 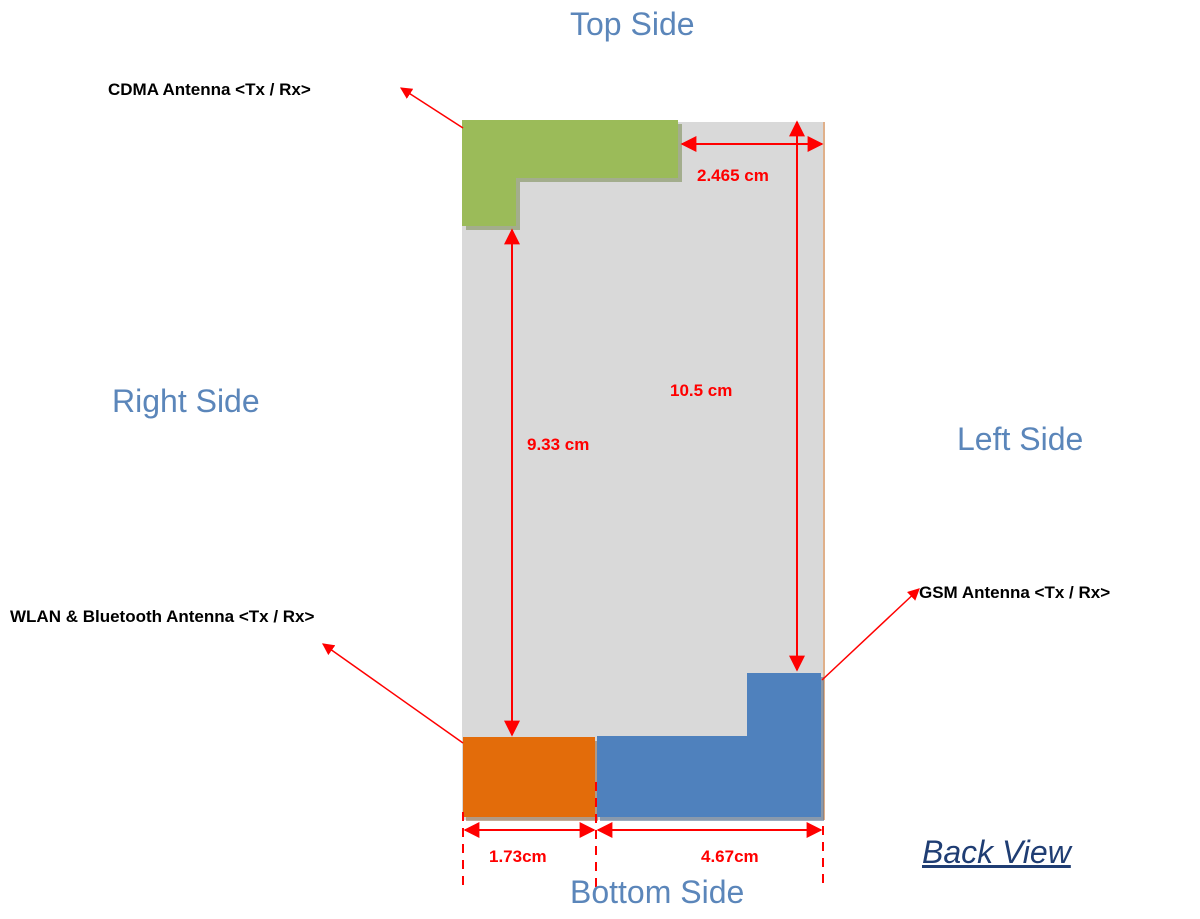 I want to click on bottom-side-label: Bottom Side, so click(x=657, y=892).